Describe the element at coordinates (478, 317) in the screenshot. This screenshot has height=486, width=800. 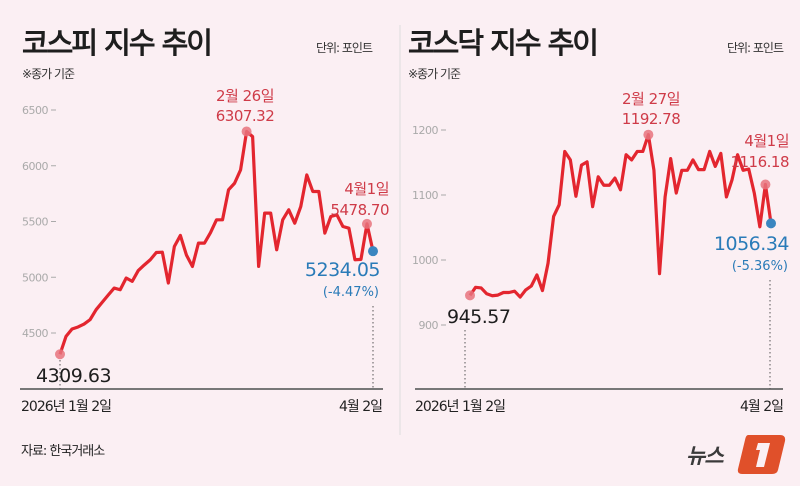
I see `kosdaq-start-value: 945.57` at that location.